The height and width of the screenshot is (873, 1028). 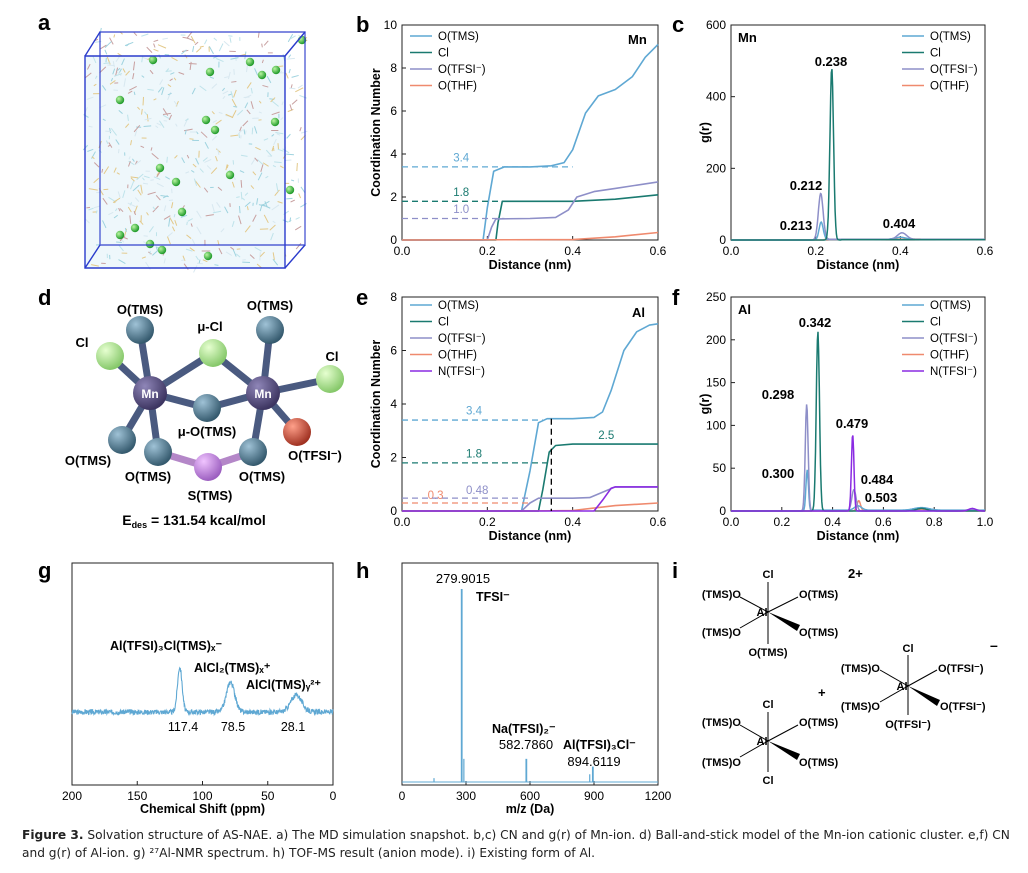 I want to click on y-tick-label: 4, so click(x=393, y=154).